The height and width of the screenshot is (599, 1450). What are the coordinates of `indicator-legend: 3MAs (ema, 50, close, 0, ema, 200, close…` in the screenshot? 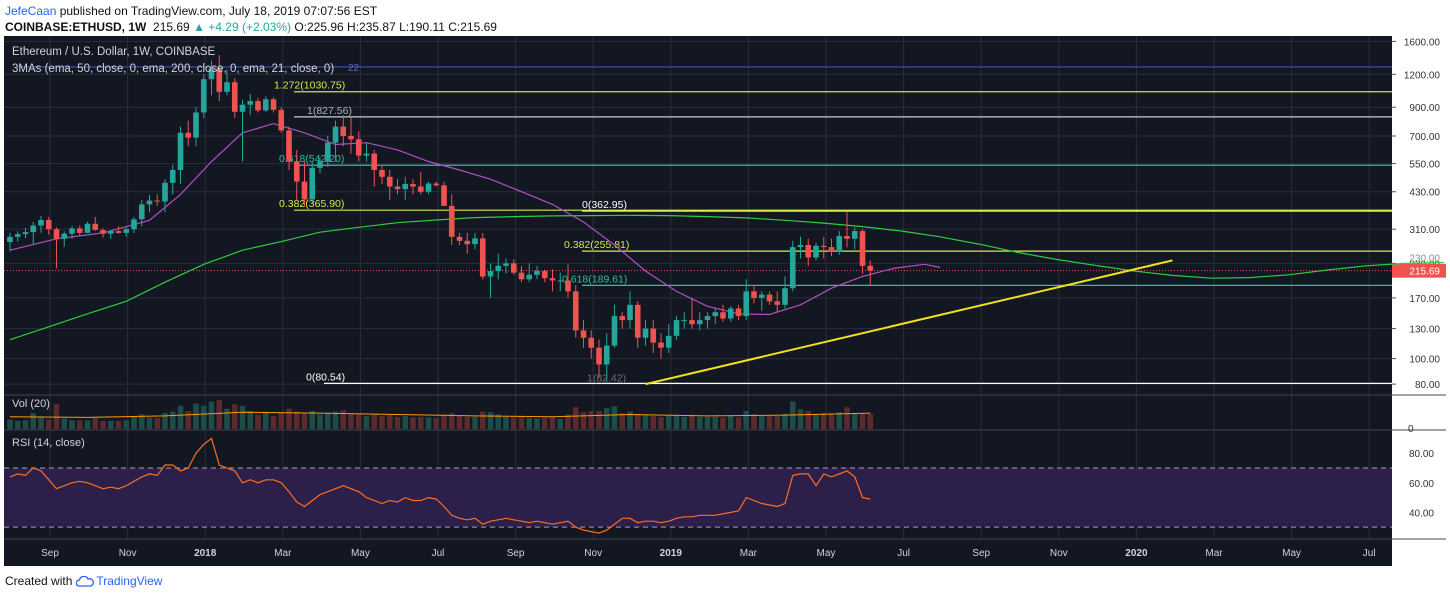 It's located at (173, 69).